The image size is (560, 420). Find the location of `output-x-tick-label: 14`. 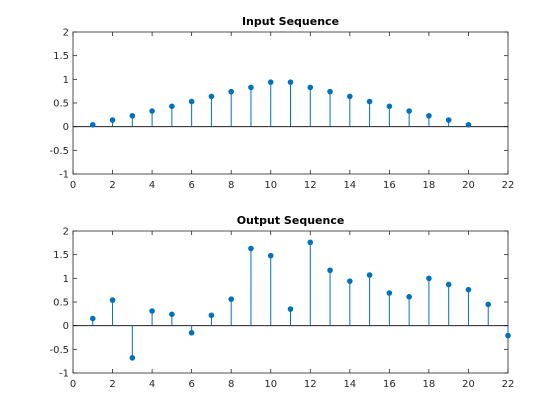

output-x-tick-label: 14 is located at coordinates (349, 384).